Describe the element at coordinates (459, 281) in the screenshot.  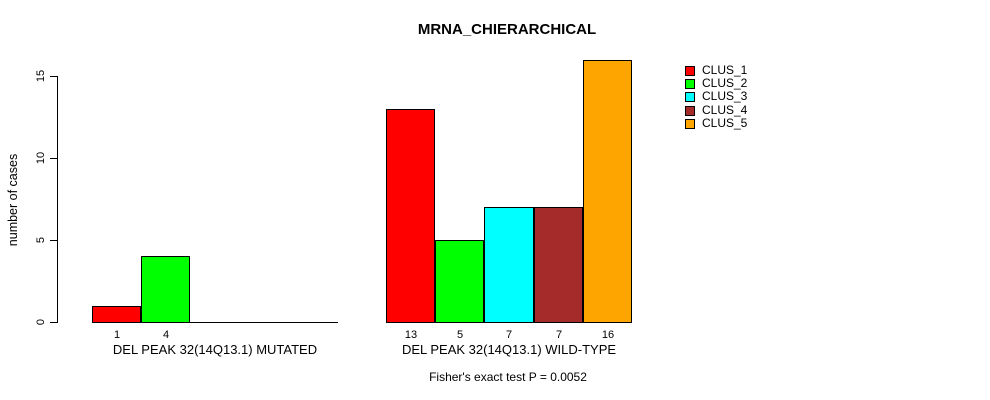
I see `bar-clus_2-group2` at that location.